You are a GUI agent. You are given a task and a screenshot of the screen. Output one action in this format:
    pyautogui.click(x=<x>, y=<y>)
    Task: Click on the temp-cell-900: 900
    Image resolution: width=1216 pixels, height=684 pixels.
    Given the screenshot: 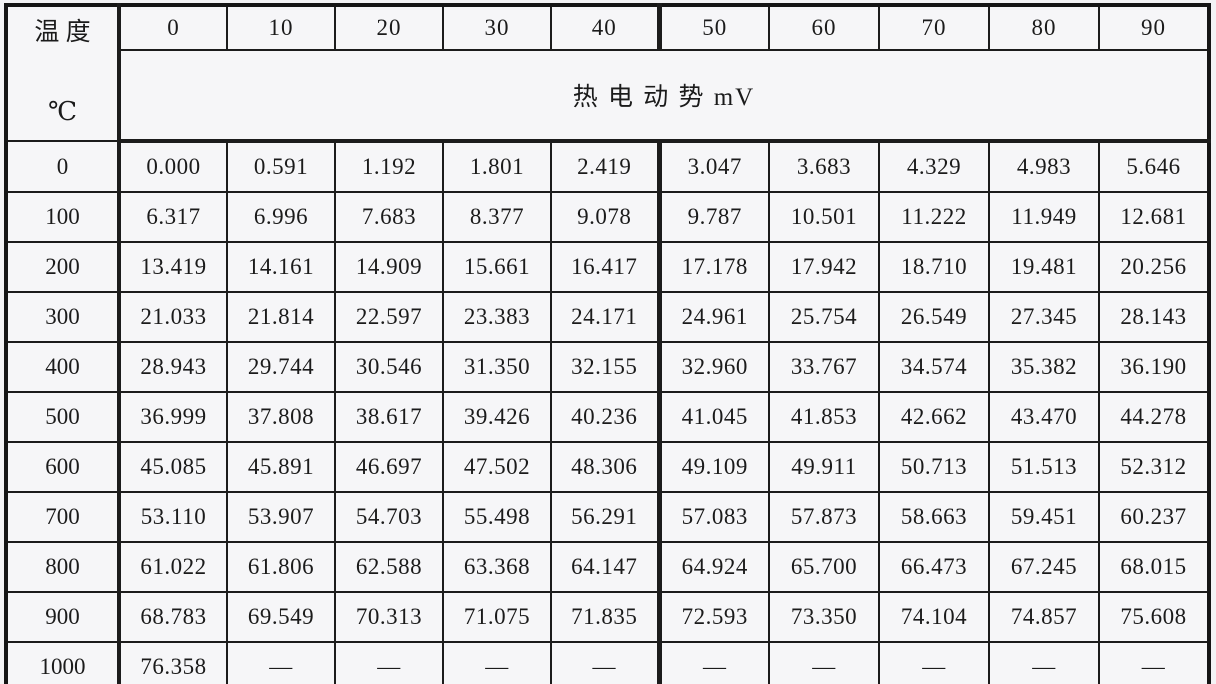 What is the action you would take?
    pyautogui.click(x=63, y=617)
    